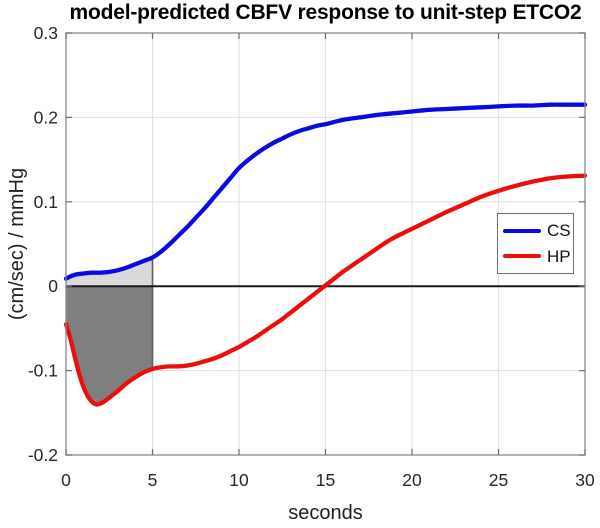 The width and height of the screenshot is (600, 528). I want to click on x-tick-label-30: 30, so click(585, 480).